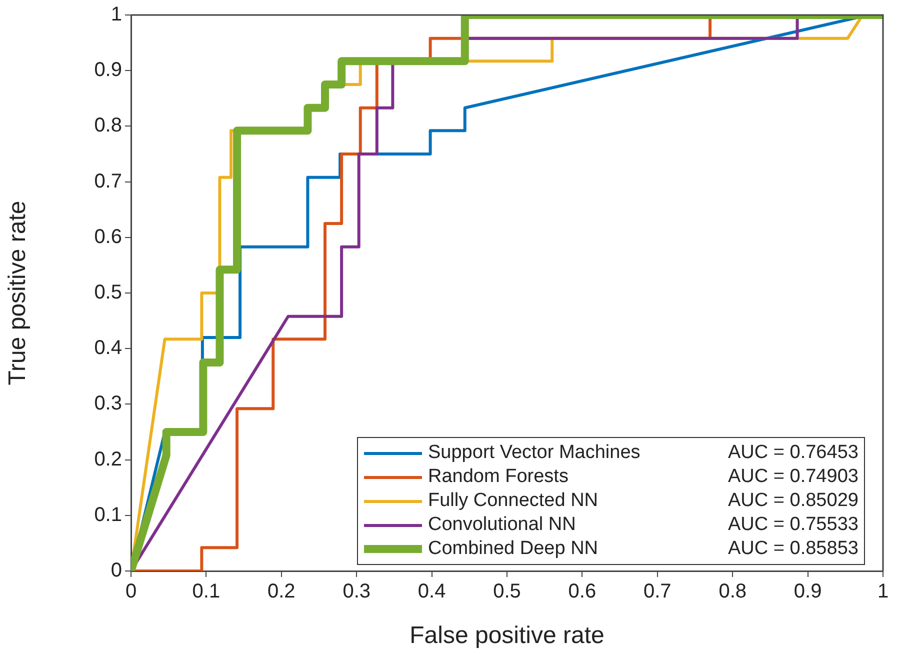 This screenshot has width=899, height=655. I want to click on annotation: AUC = 0.76453, so click(793, 453).